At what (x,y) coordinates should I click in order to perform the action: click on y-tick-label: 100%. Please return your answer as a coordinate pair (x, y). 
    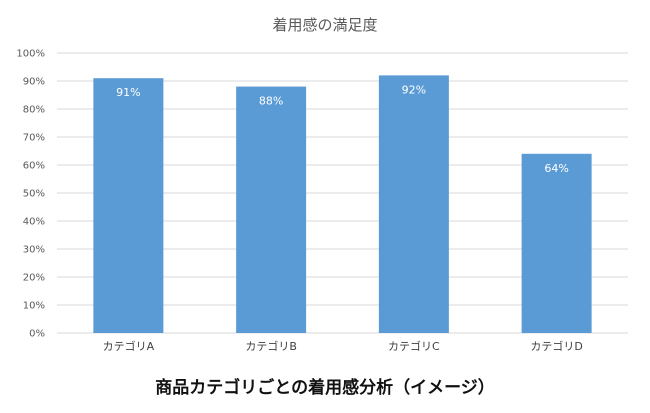
    Looking at the image, I should click on (30, 54).